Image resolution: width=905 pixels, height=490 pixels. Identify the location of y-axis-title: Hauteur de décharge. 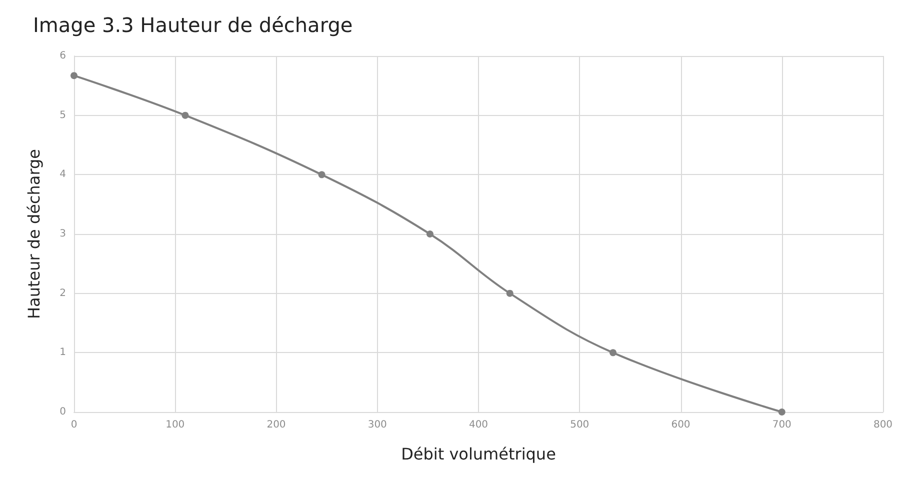
(34, 234).